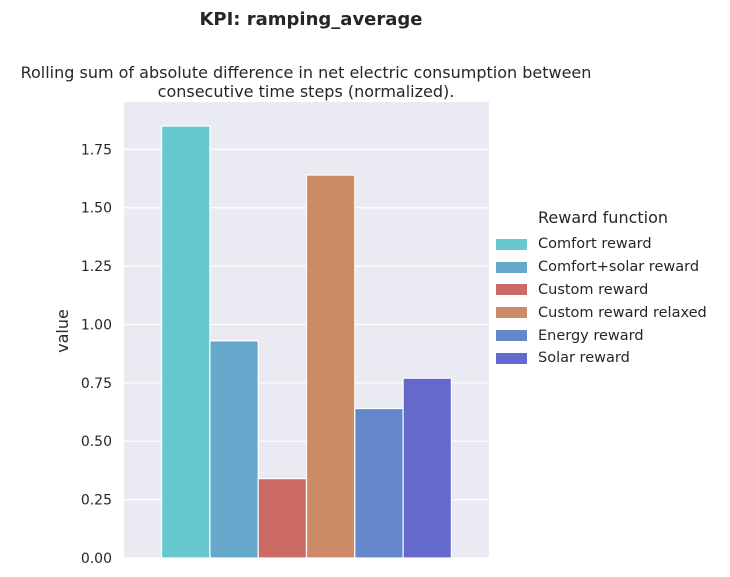  Describe the element at coordinates (96, 384) in the screenshot. I see `y-tick-label: 0.75` at that location.